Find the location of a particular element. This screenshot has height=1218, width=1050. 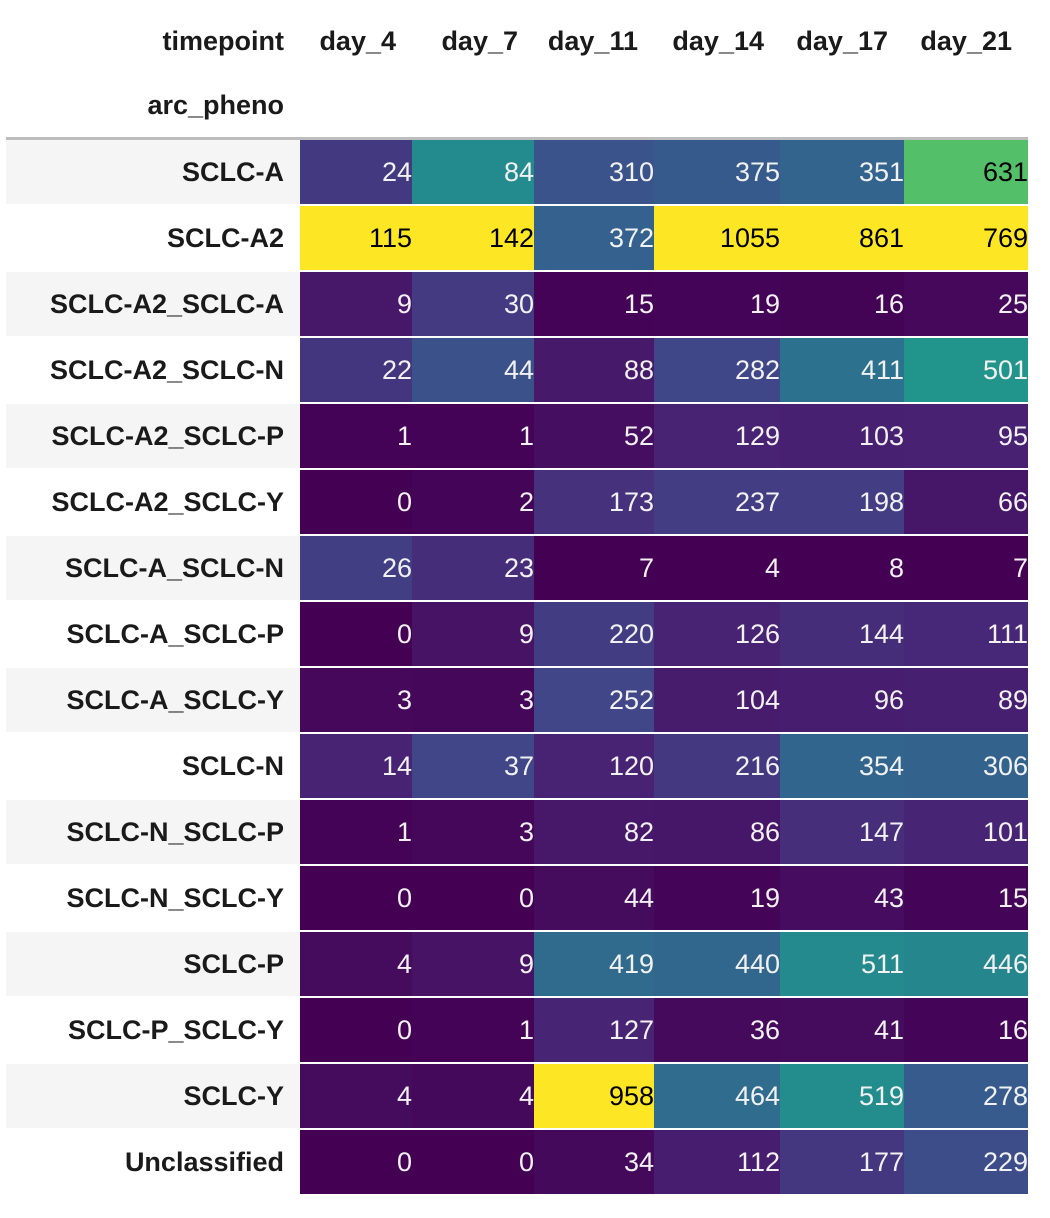

heatmap-cell: 631 is located at coordinates (966, 173).